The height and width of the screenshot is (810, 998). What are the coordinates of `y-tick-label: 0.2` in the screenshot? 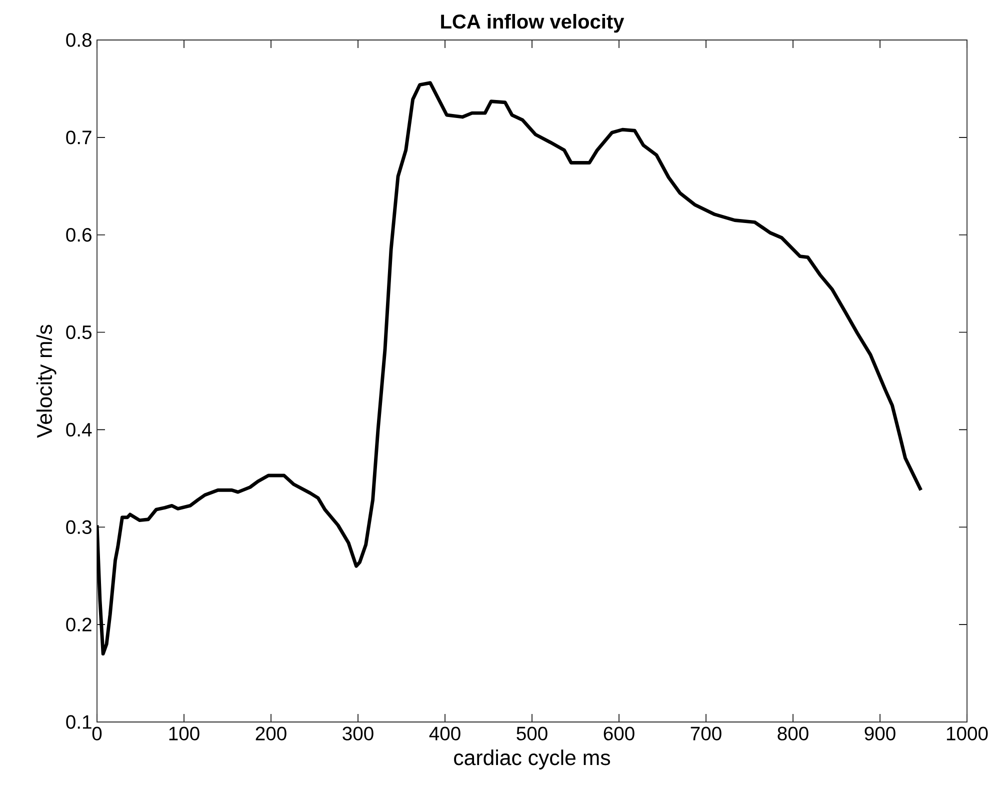 It's located at (79, 625).